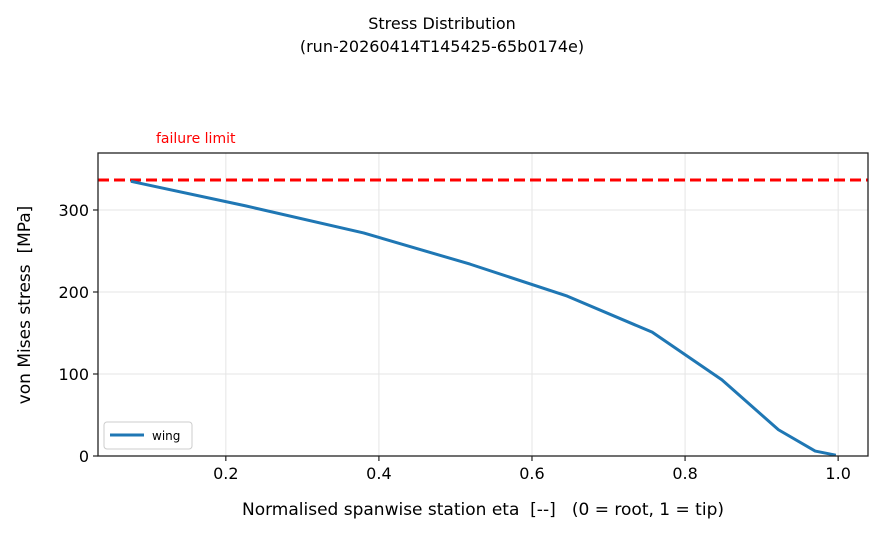  What do you see at coordinates (166, 436) in the screenshot?
I see `legend-label-wing: wing` at bounding box center [166, 436].